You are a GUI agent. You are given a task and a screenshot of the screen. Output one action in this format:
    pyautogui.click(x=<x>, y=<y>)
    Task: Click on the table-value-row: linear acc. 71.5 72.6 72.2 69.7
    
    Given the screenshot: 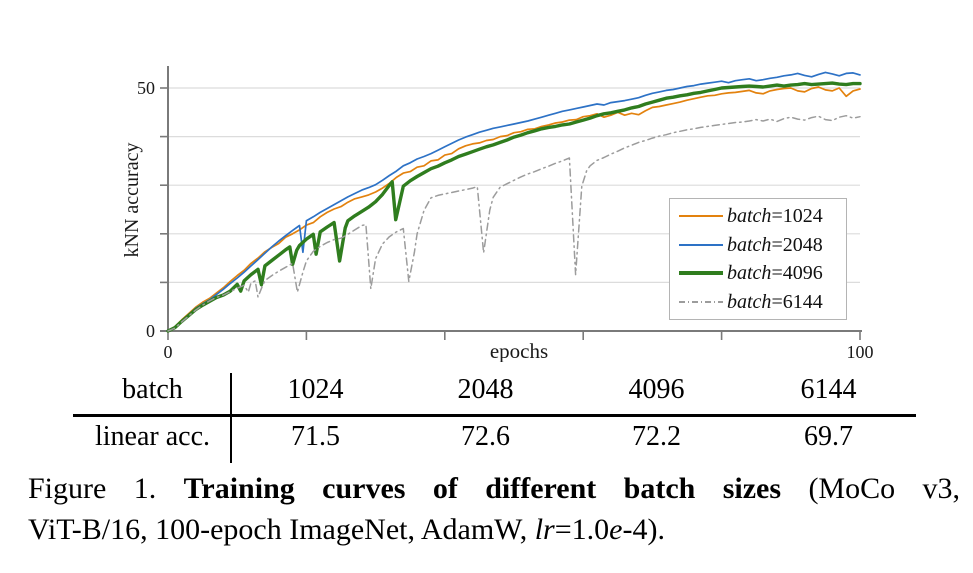 What is the action you would take?
    pyautogui.click(x=494, y=437)
    